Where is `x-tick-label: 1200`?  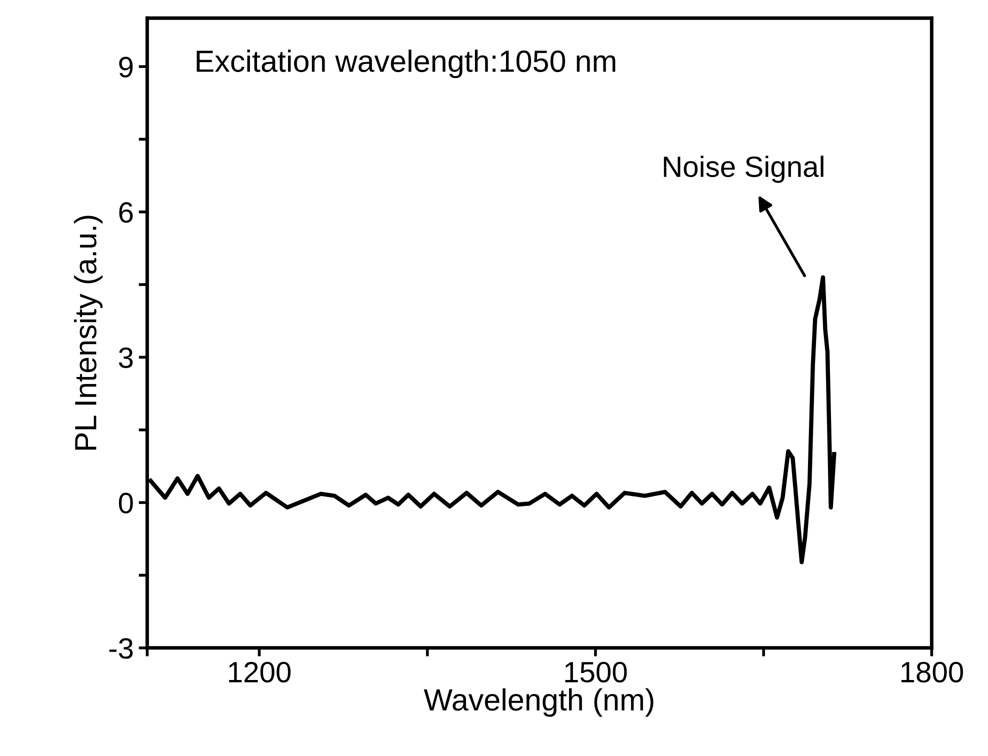 x-tick-label: 1200 is located at coordinates (260, 672).